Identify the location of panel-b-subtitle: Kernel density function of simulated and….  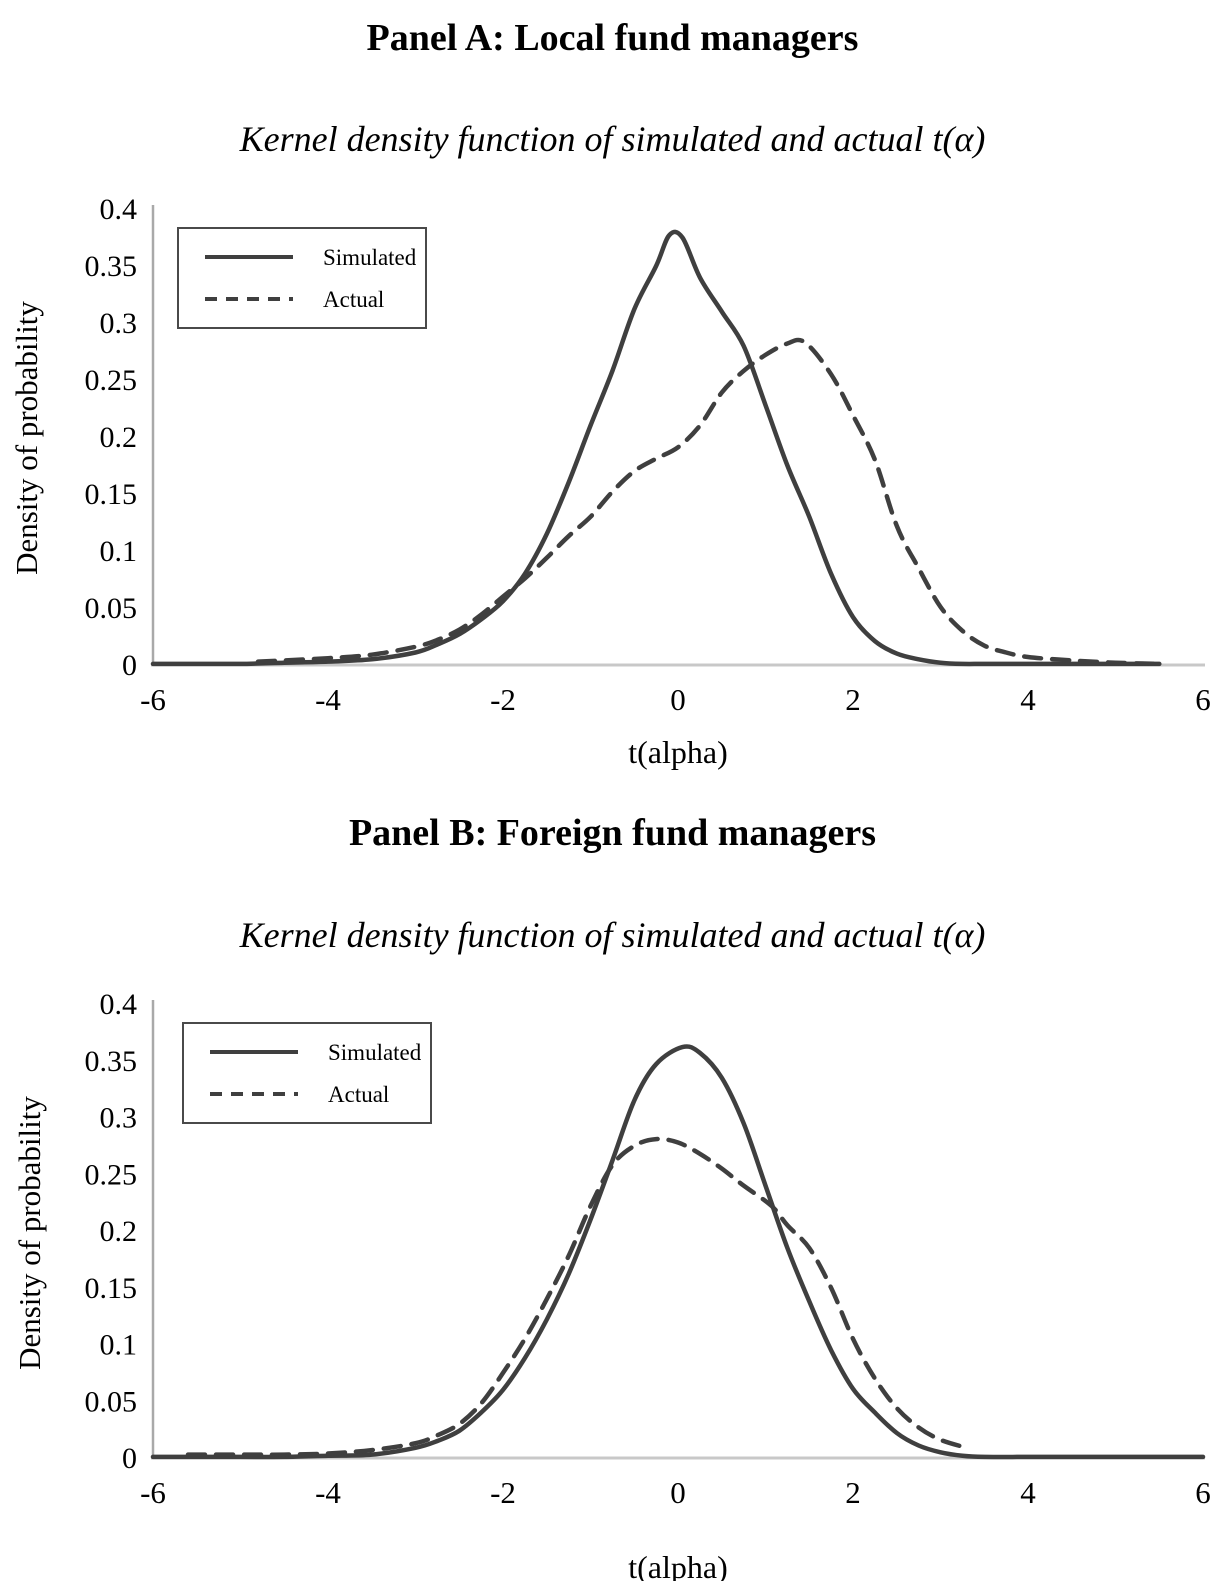
(612, 935).